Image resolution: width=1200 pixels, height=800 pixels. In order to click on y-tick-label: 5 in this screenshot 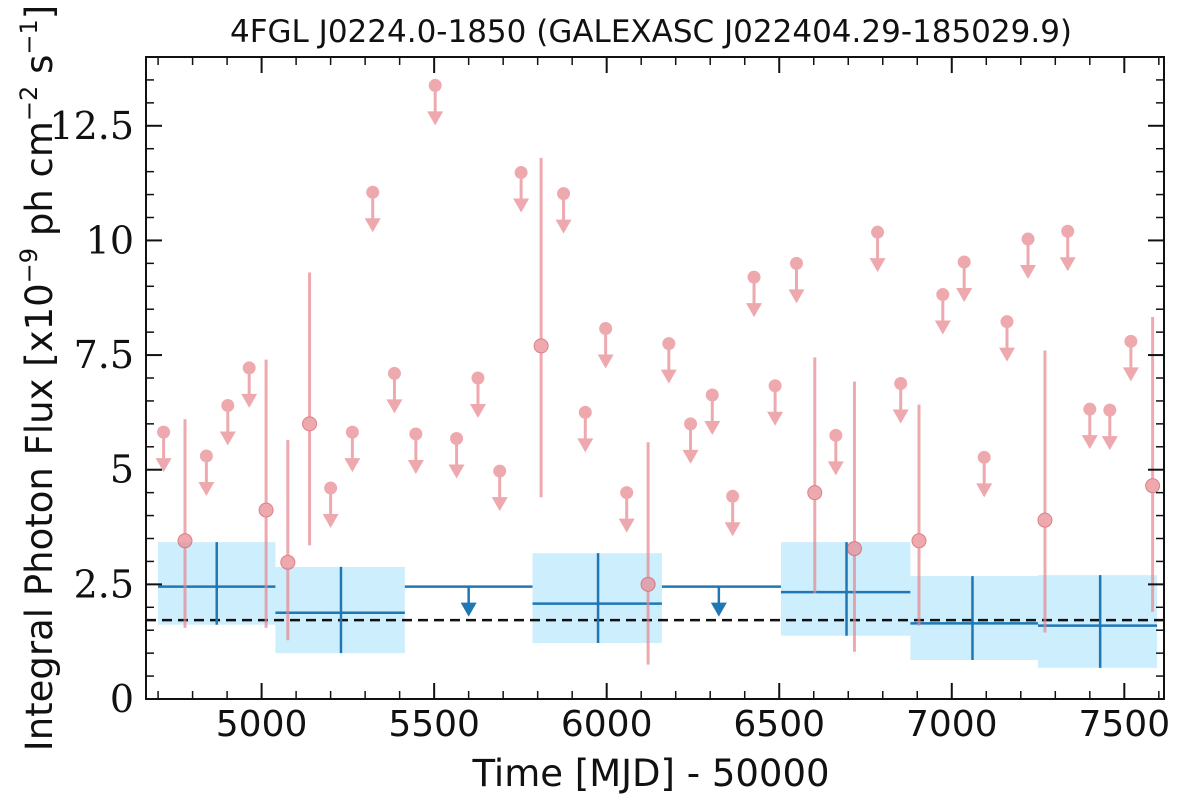, I will do `click(122, 470)`.